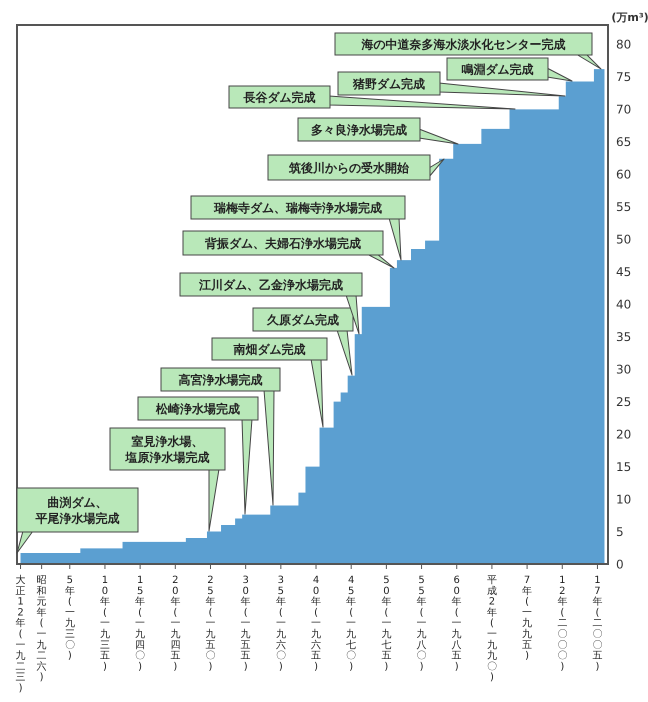  What do you see at coordinates (281, 623) in the screenshot?
I see `category-label: 35年(一九六〇)` at bounding box center [281, 623].